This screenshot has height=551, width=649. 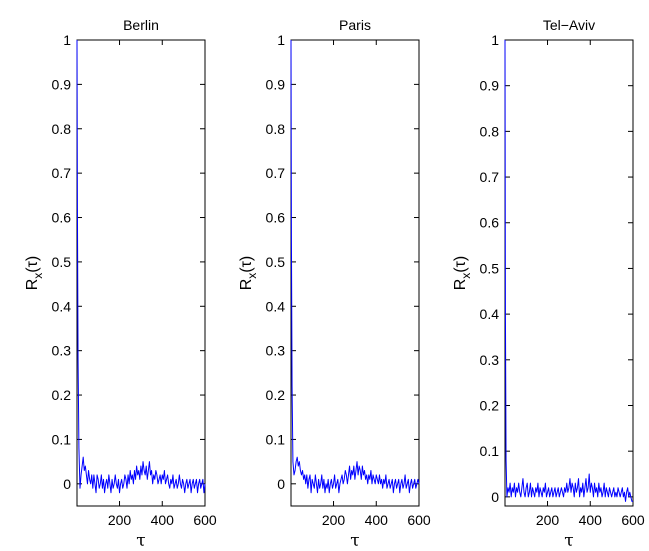 I want to click on y-axis-label-berlin: Rx(τ), so click(x=34, y=273).